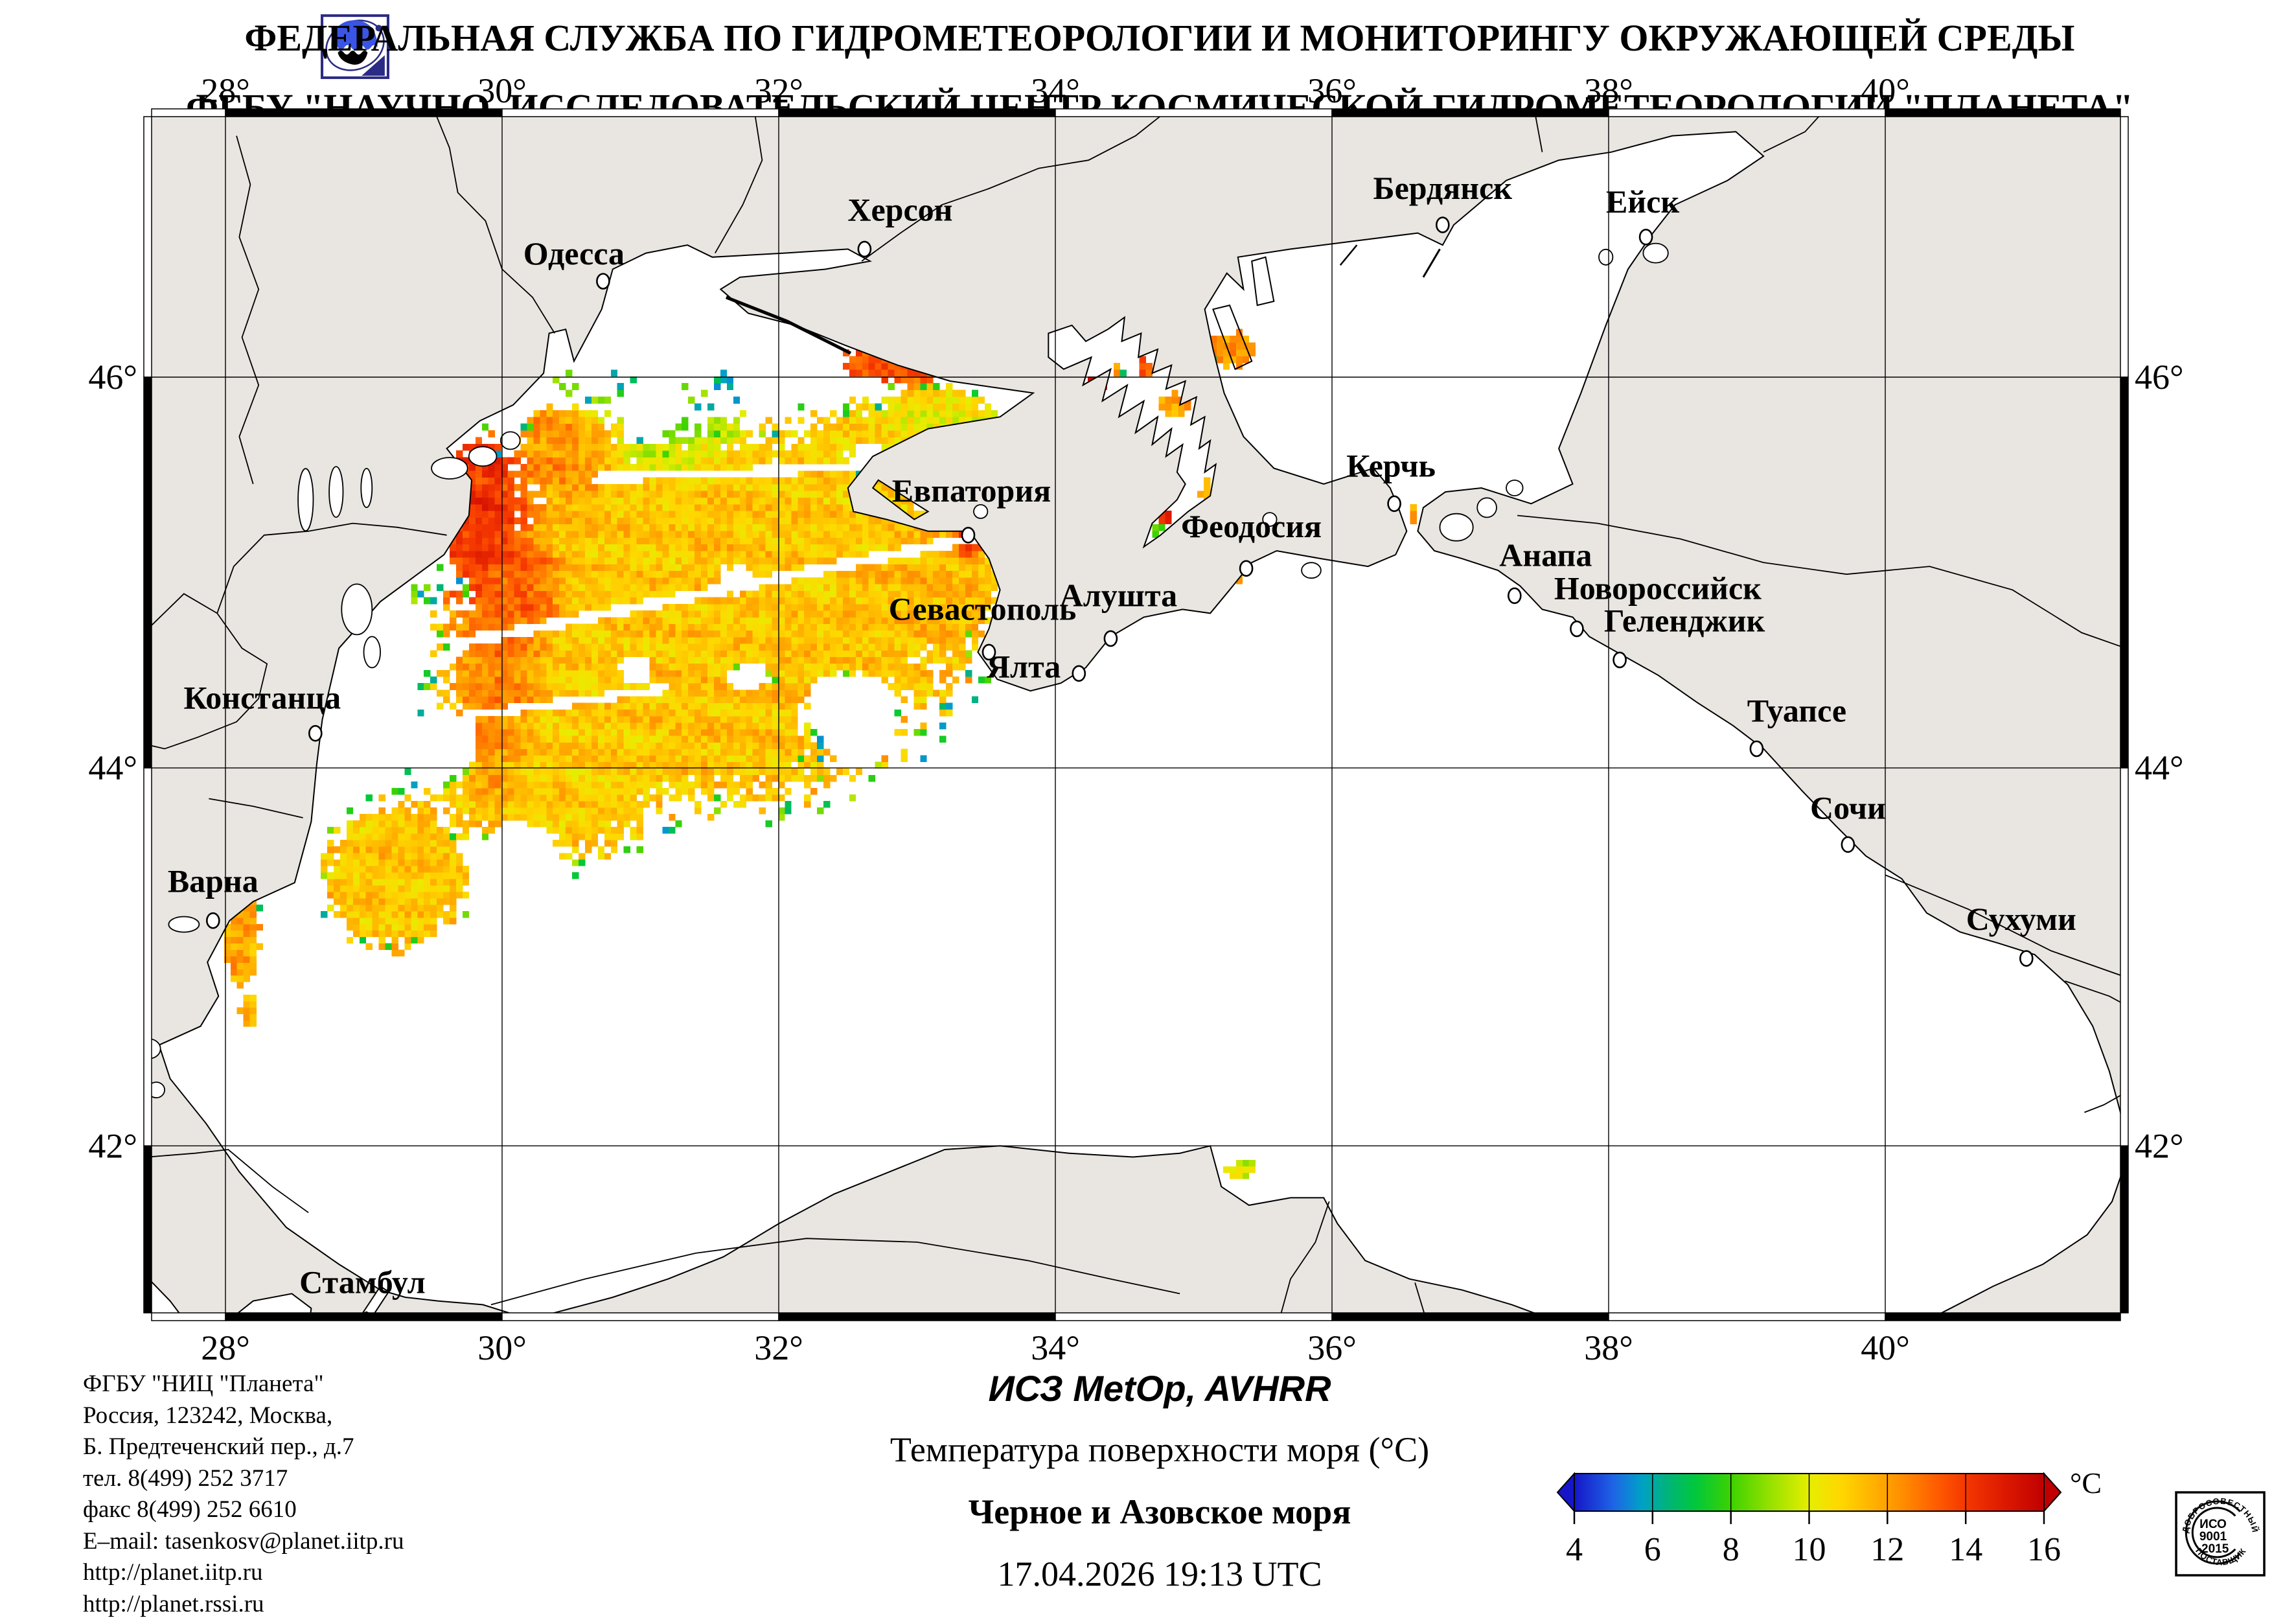  Describe the element at coordinates (1796, 711) in the screenshot. I see `city-label: Туапсе` at that location.